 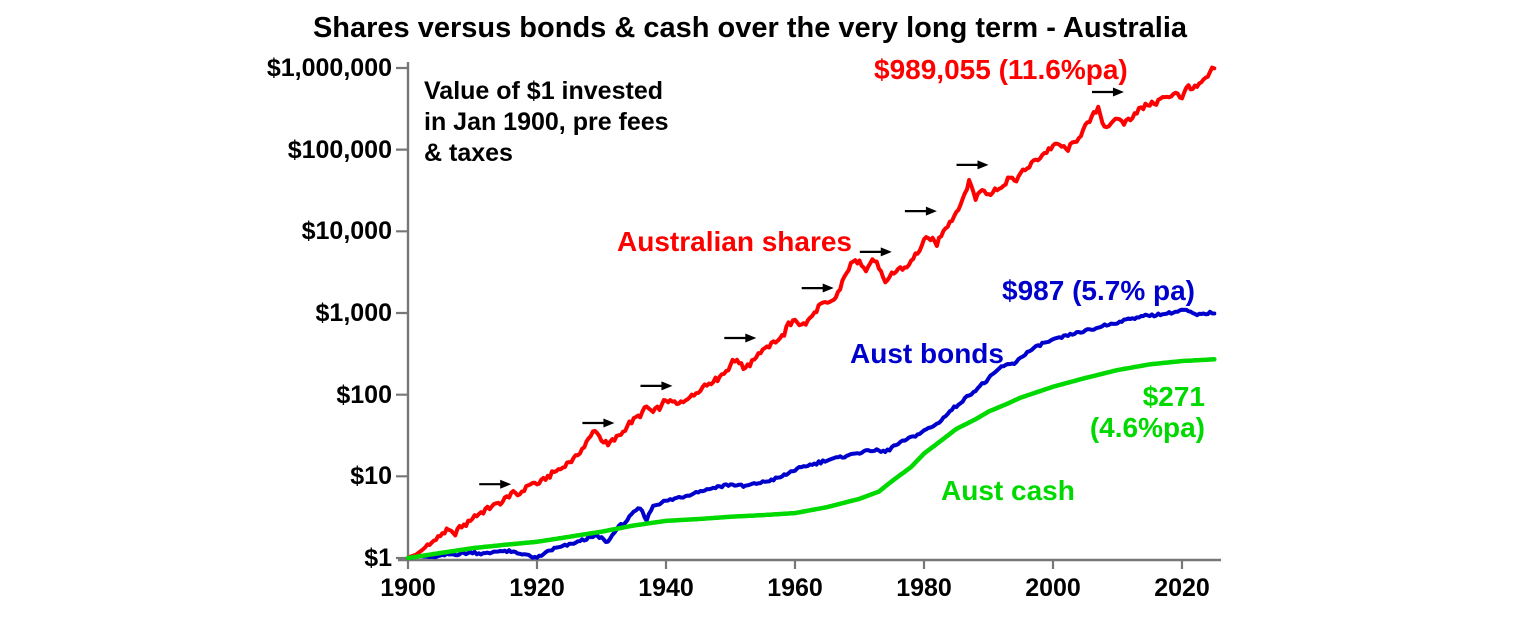 I want to click on bonds-series-label: Aust bonds, so click(x=927, y=353).